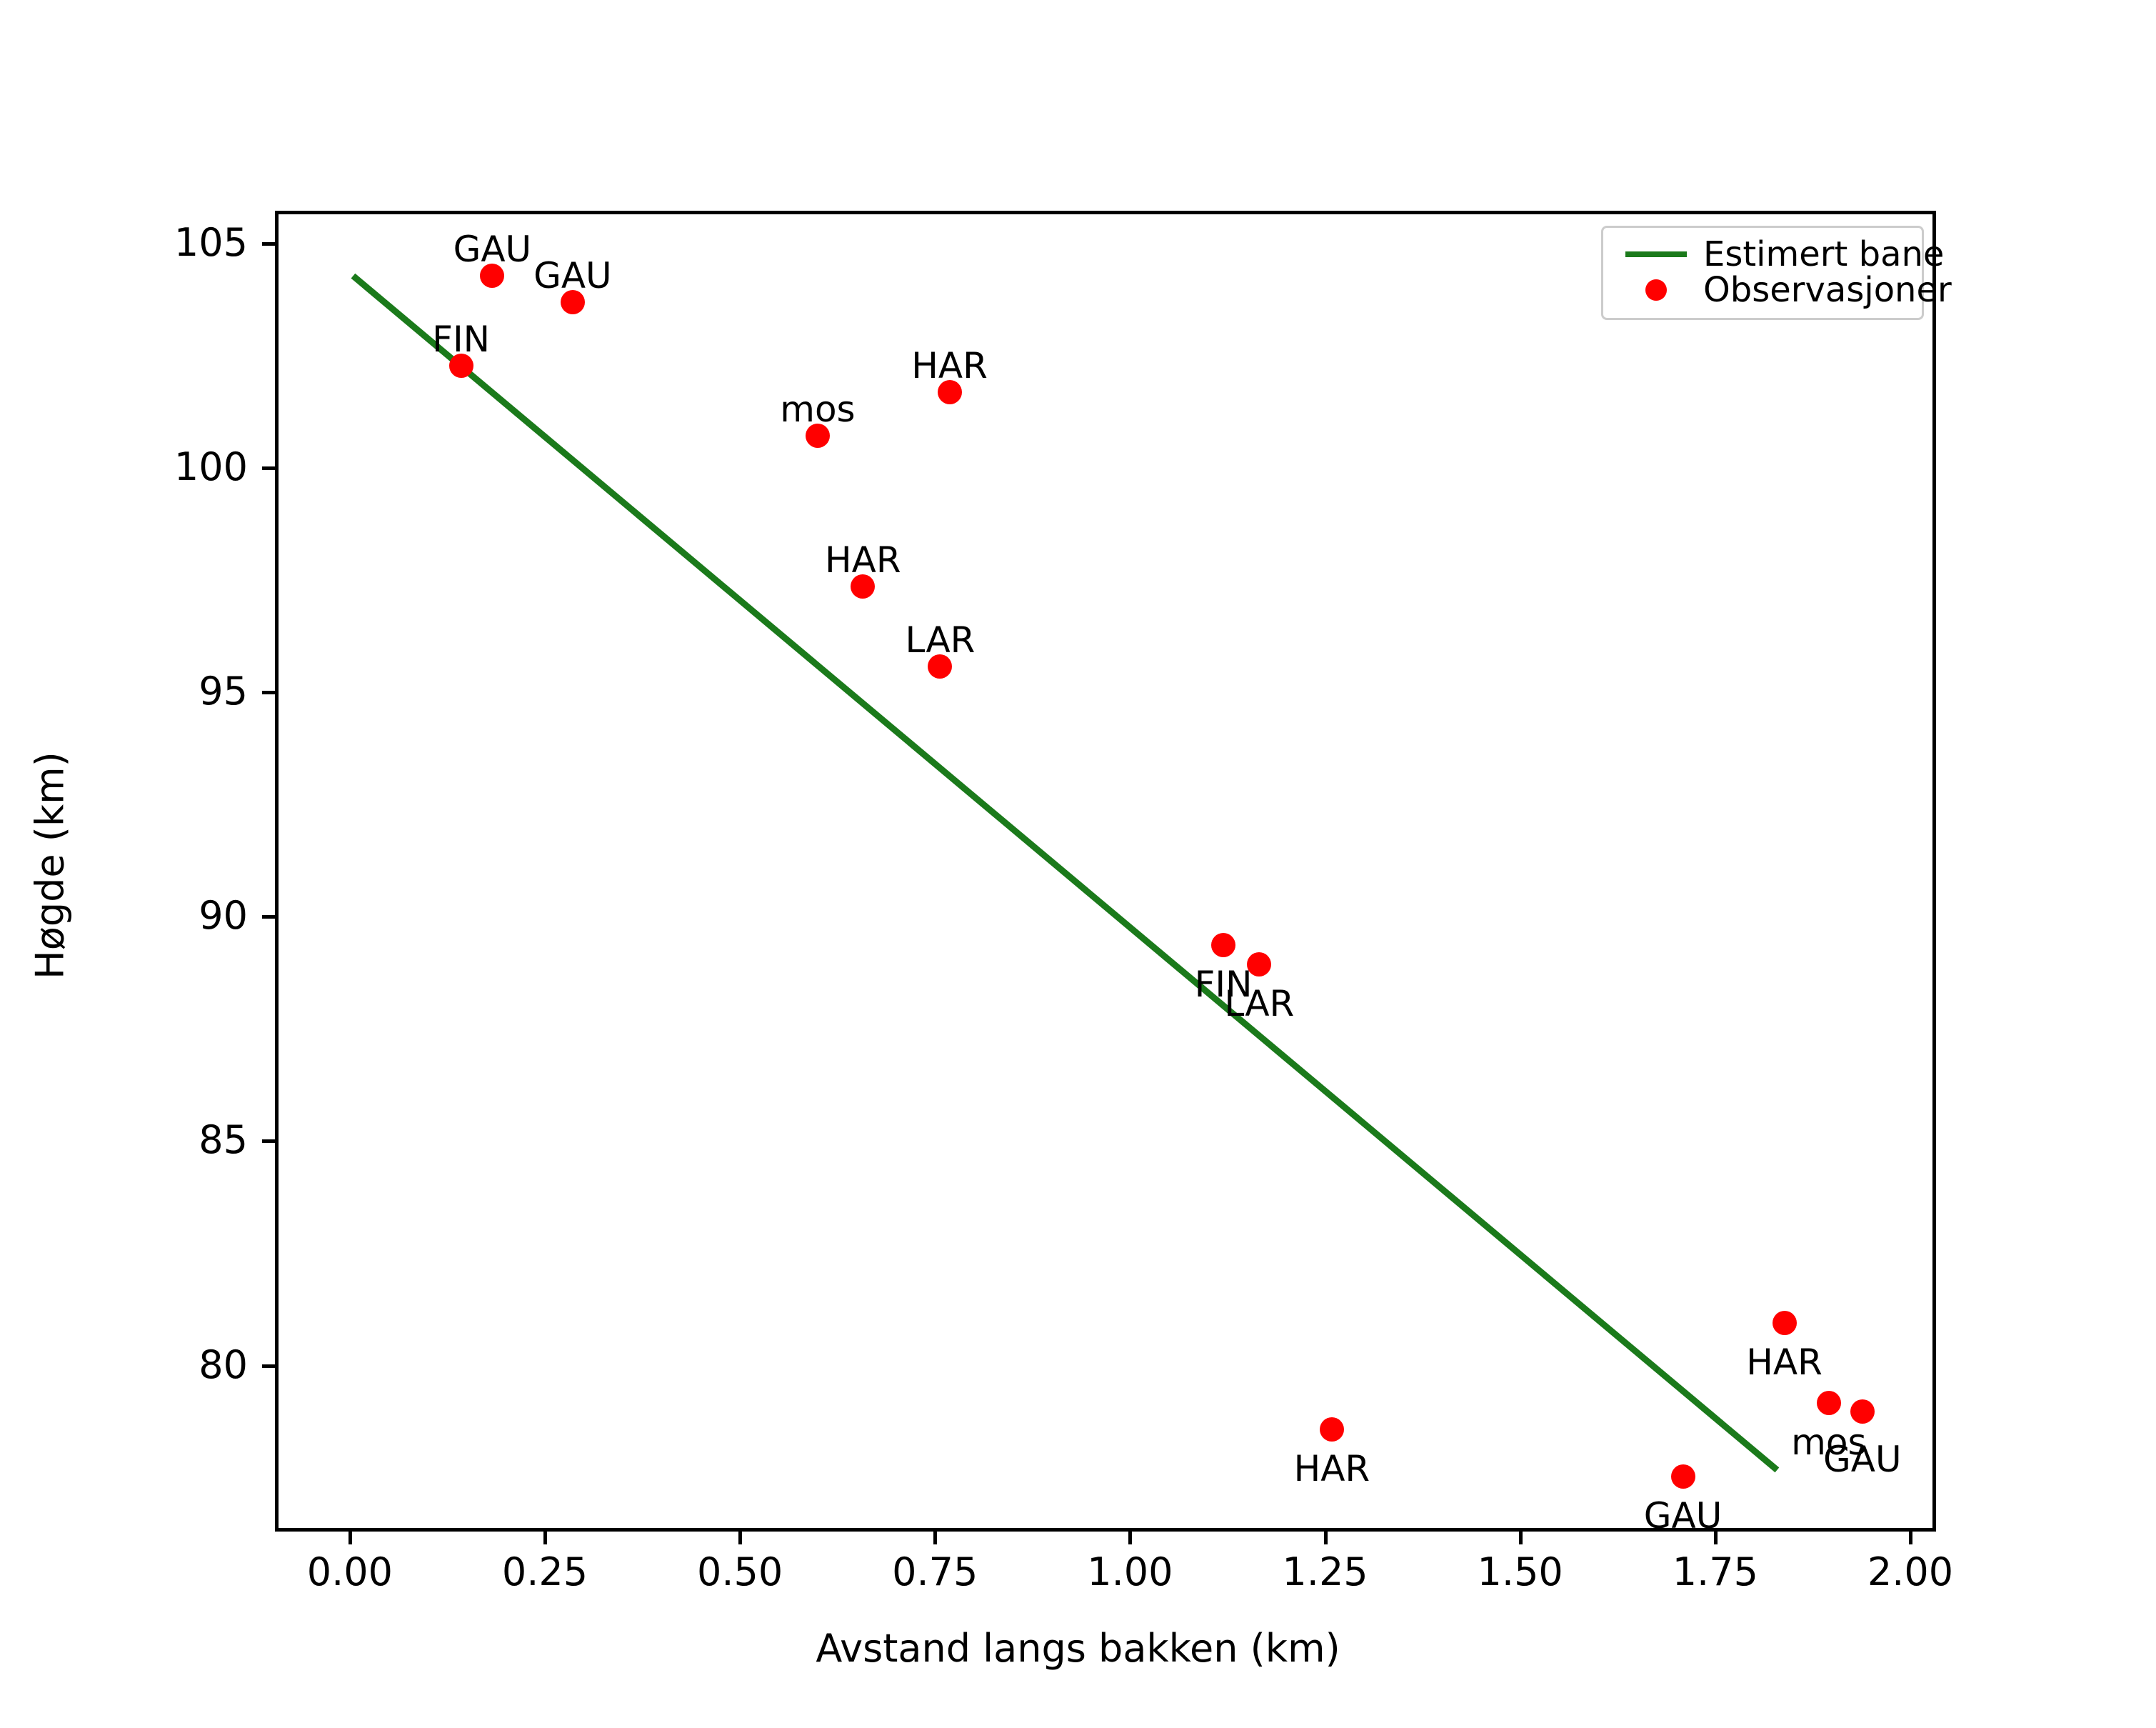 The height and width of the screenshot is (1728, 2156). Describe the element at coordinates (1911, 1571) in the screenshot. I see `x-tick-label: 2.00` at that location.